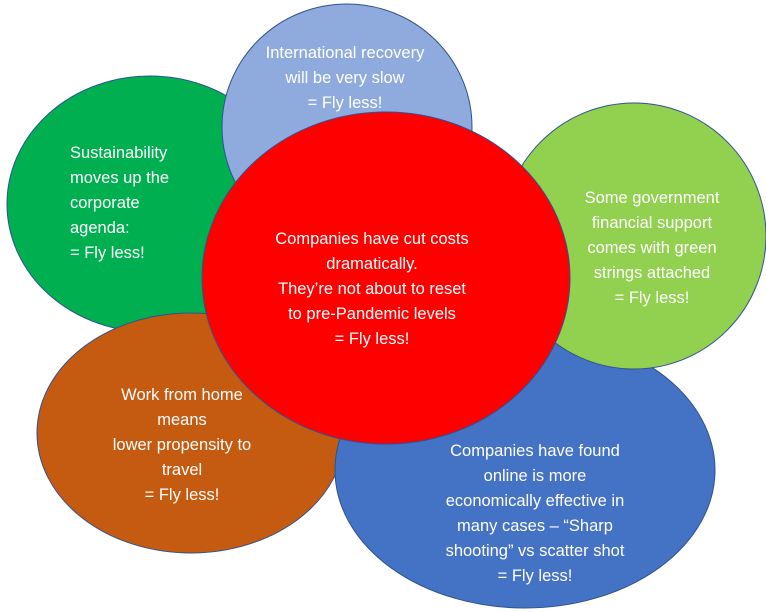  Describe the element at coordinates (652, 198) in the screenshot. I see `bubble-text-line: Some government` at that location.